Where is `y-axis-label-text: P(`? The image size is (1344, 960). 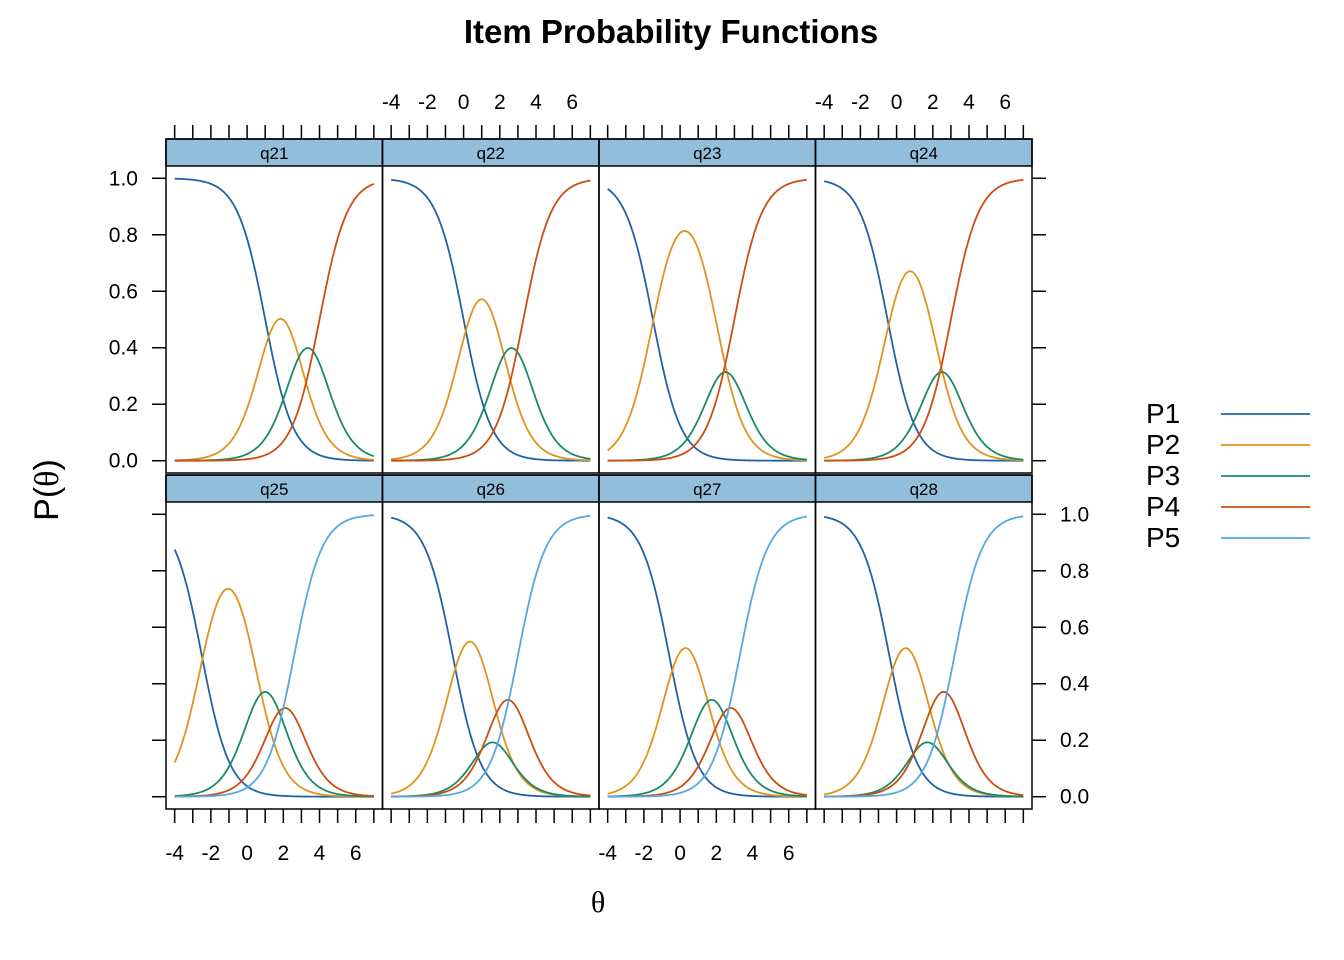 y-axis-label-text: P( is located at coordinates (47, 503).